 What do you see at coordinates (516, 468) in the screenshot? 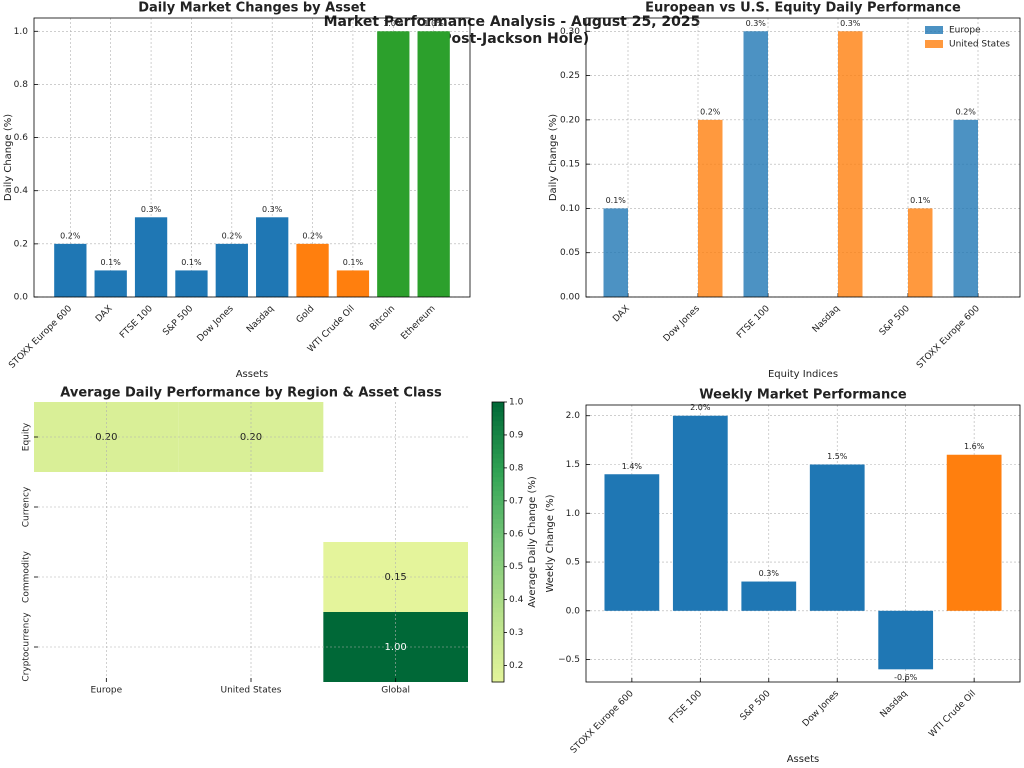
I see `colorbar-tick-label: 0.8` at bounding box center [516, 468].